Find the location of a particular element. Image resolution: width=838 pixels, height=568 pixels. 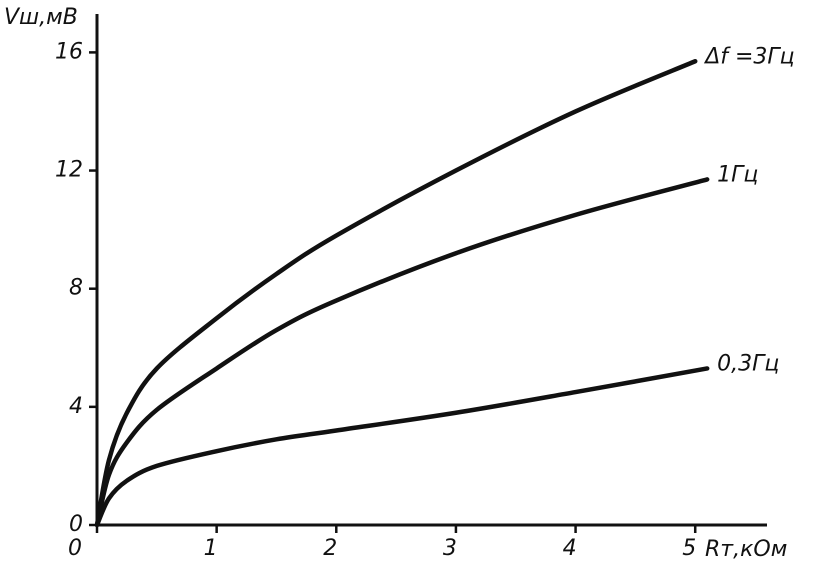

x-tick-label: 1 is located at coordinates (211, 548).